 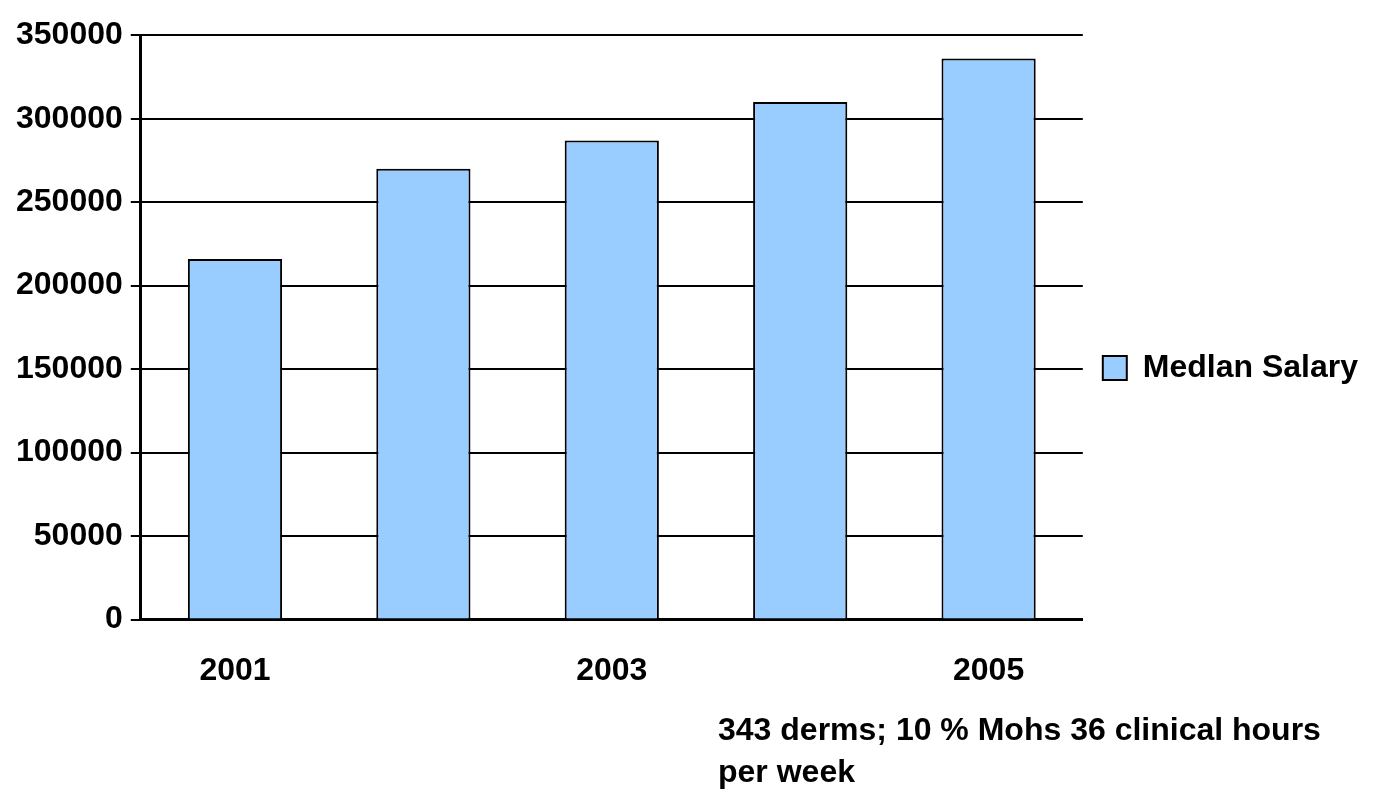 I want to click on text: 343 derms; 10 % Mohs 36 clinical hours per week, so click(x=1020, y=750).